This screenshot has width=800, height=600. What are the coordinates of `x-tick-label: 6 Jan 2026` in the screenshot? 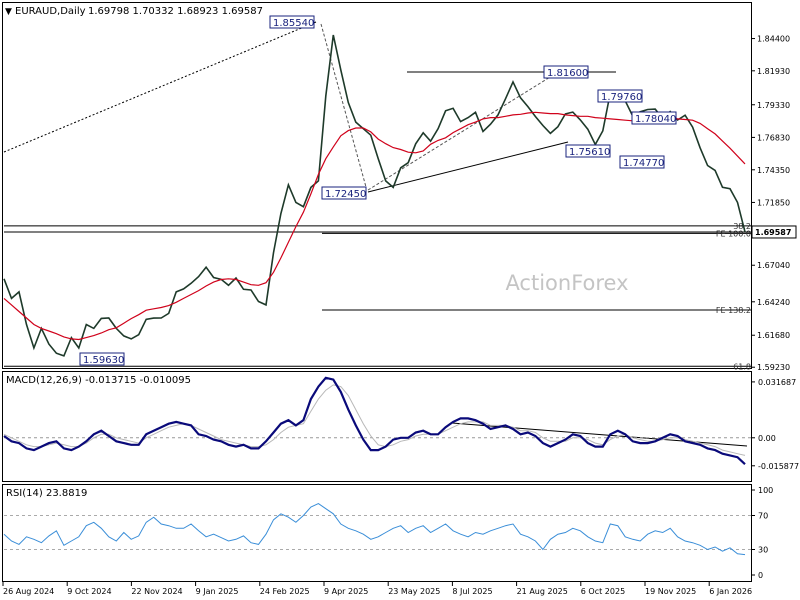 It's located at (730, 591).